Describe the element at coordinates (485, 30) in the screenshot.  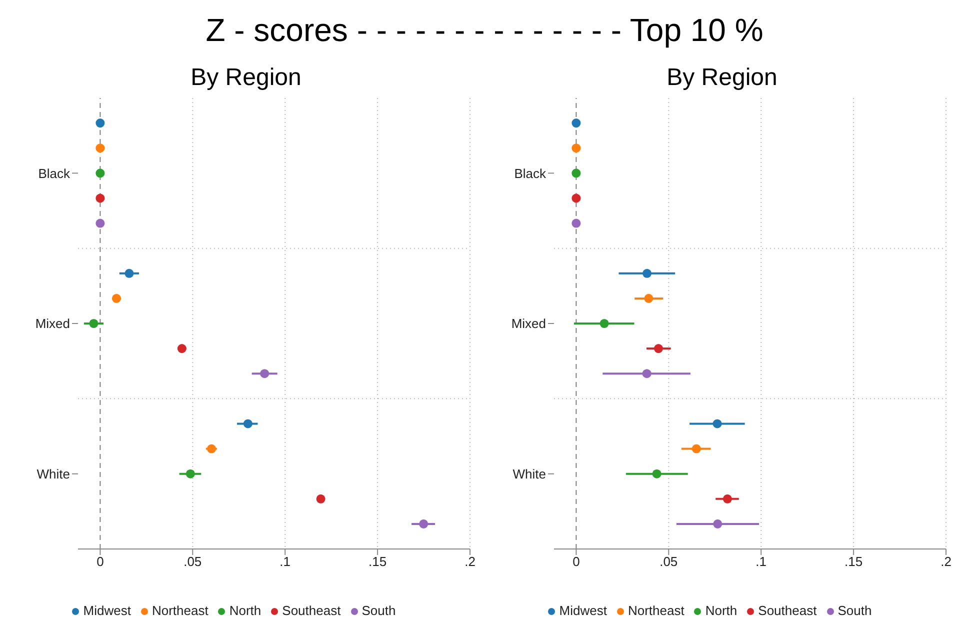
I see `text: Z - scores - - - - - - - - - - - - - - Top 10 %` at that location.